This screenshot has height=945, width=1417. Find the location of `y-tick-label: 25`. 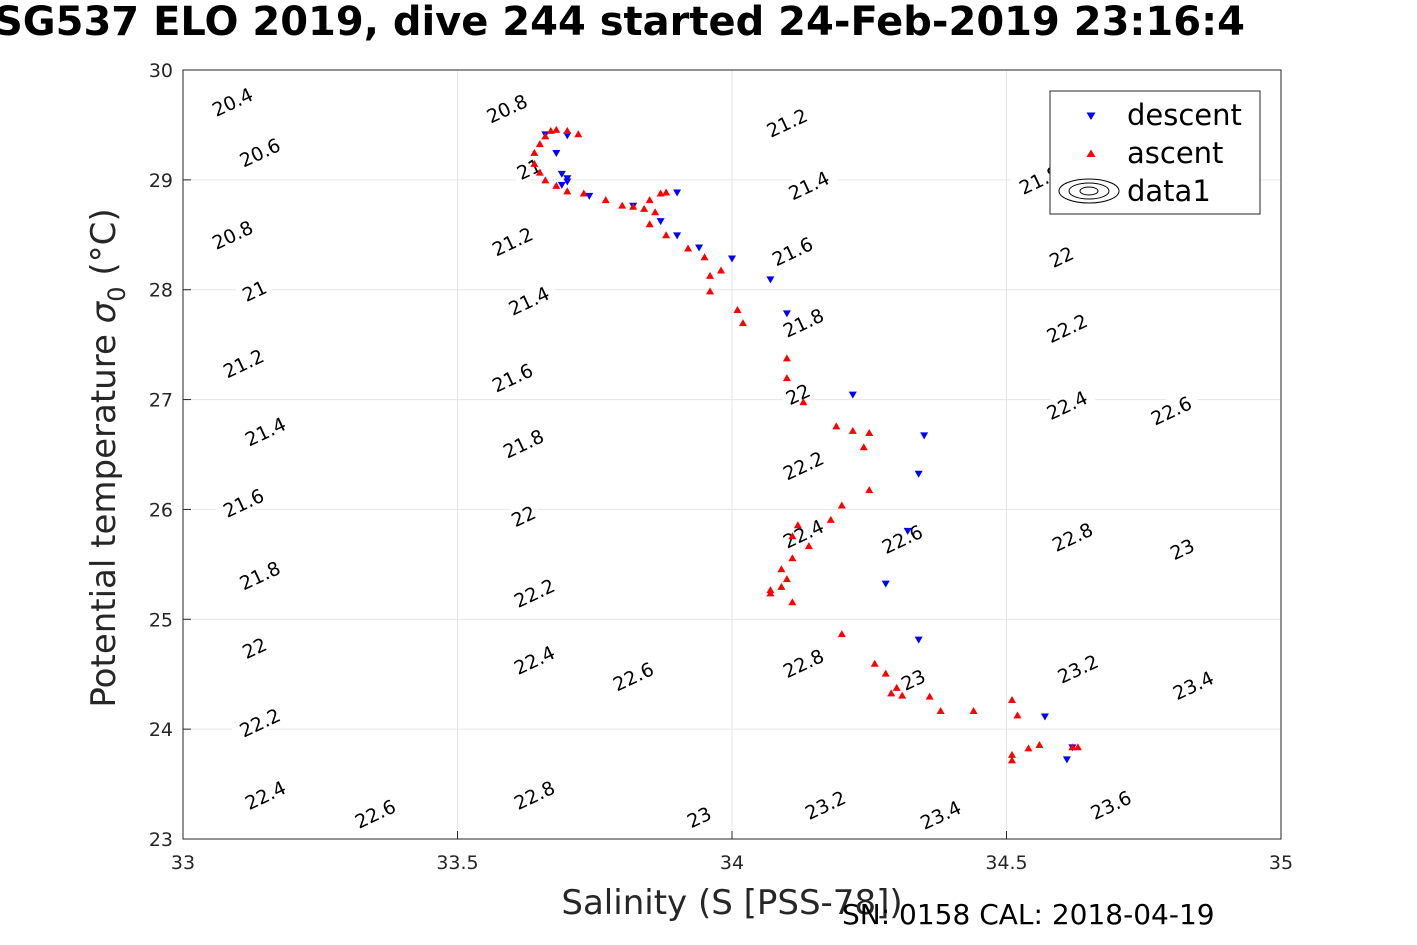

y-tick-label: 25 is located at coordinates (161, 620).